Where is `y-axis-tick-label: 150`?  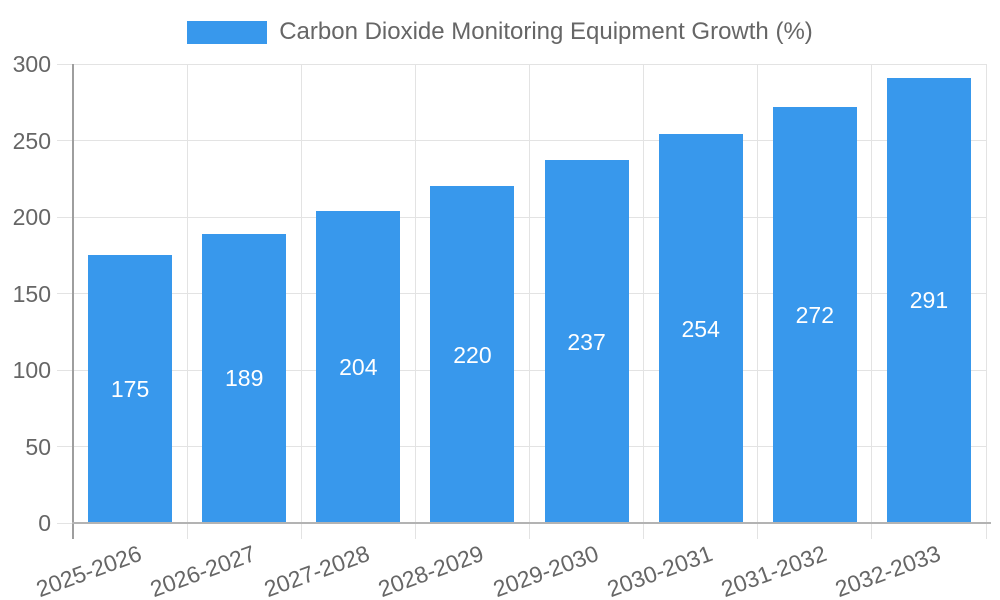 y-axis-tick-label: 150 is located at coordinates (31, 293).